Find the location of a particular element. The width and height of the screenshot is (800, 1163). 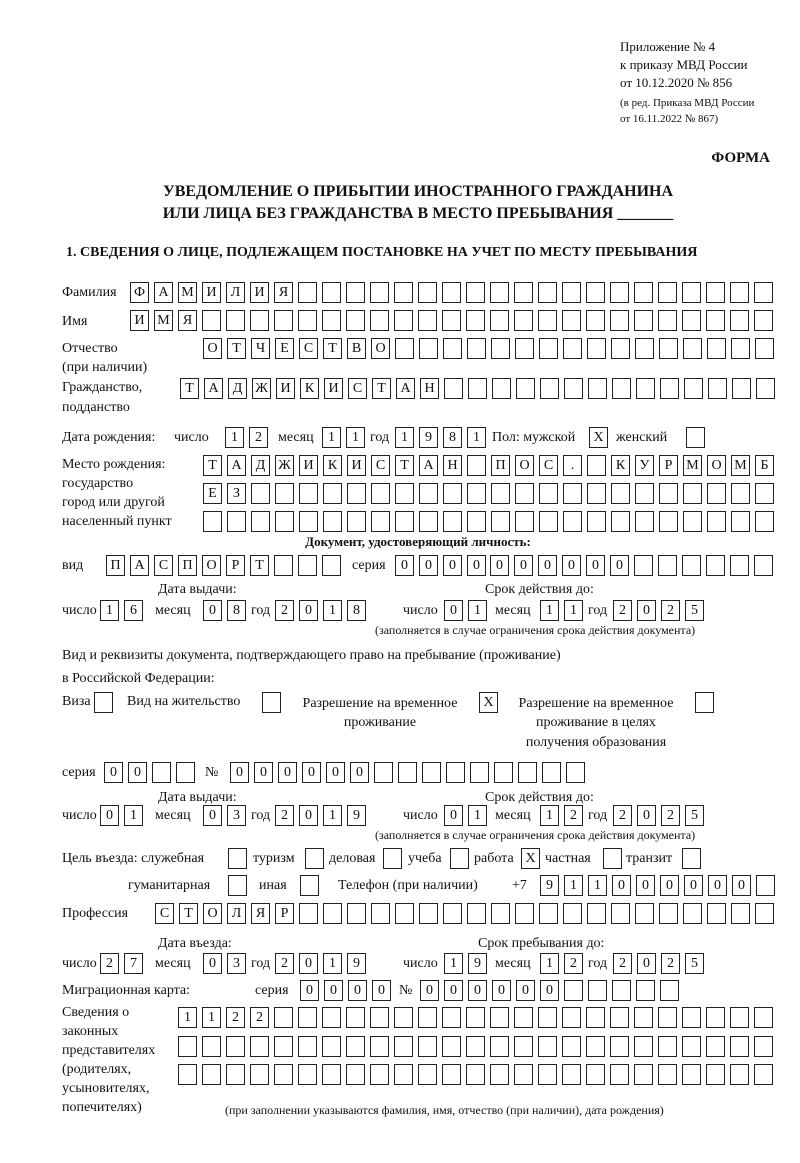

field-profession-box: Я is located at coordinates (260, 913).